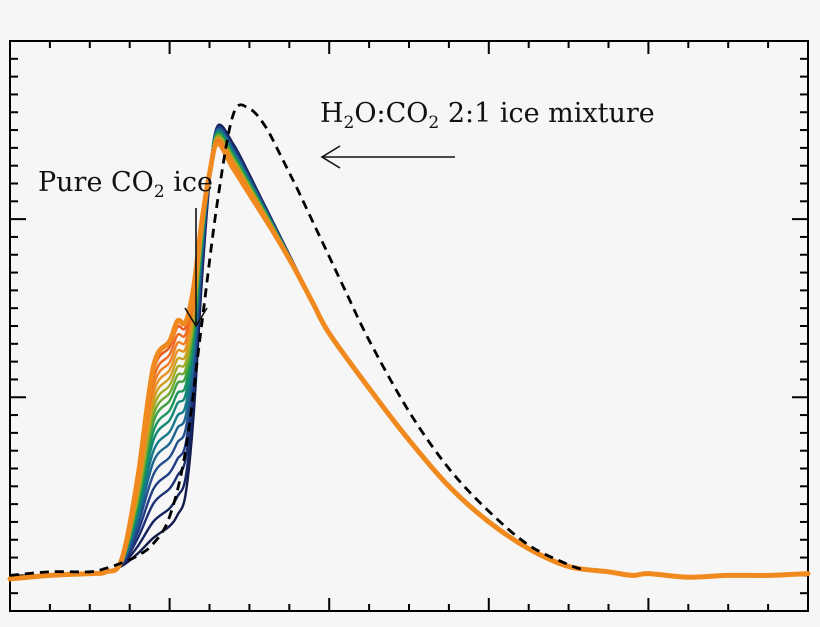 The width and height of the screenshot is (820, 627). What do you see at coordinates (330, 157) in the screenshot?
I see `mixture-arrow-head` at bounding box center [330, 157].